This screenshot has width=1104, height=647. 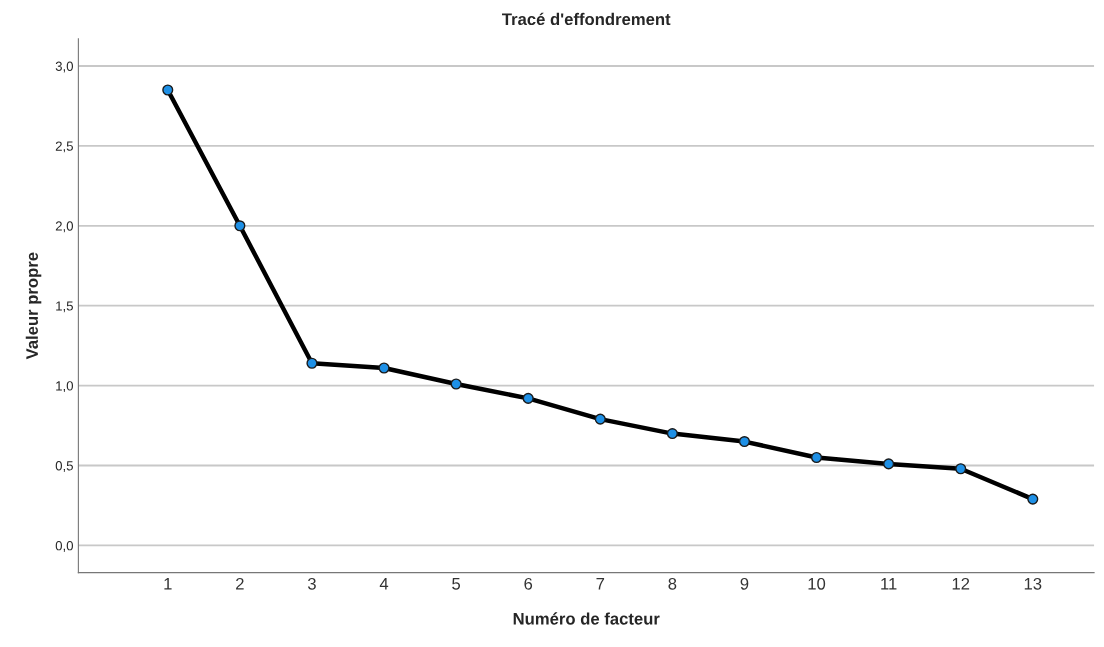 What do you see at coordinates (64, 227) in the screenshot?
I see `y-tick-label: 2,0` at bounding box center [64, 227].